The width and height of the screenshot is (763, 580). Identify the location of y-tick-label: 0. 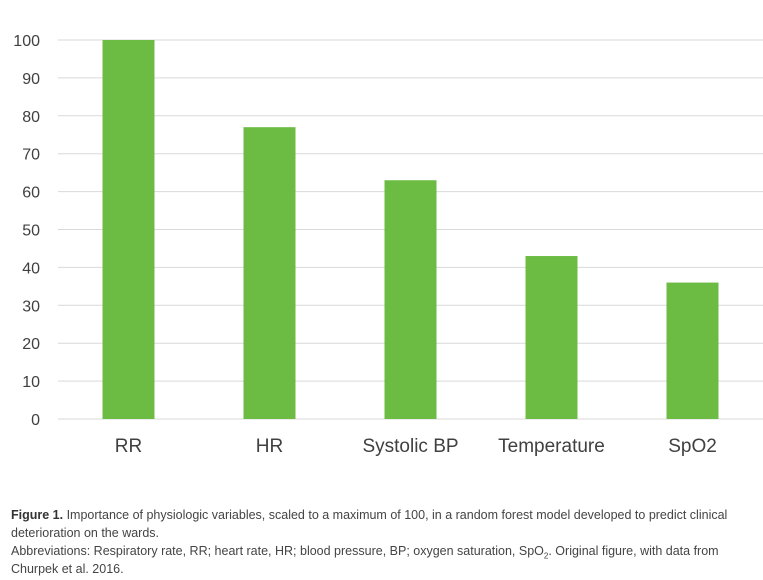
(35, 420).